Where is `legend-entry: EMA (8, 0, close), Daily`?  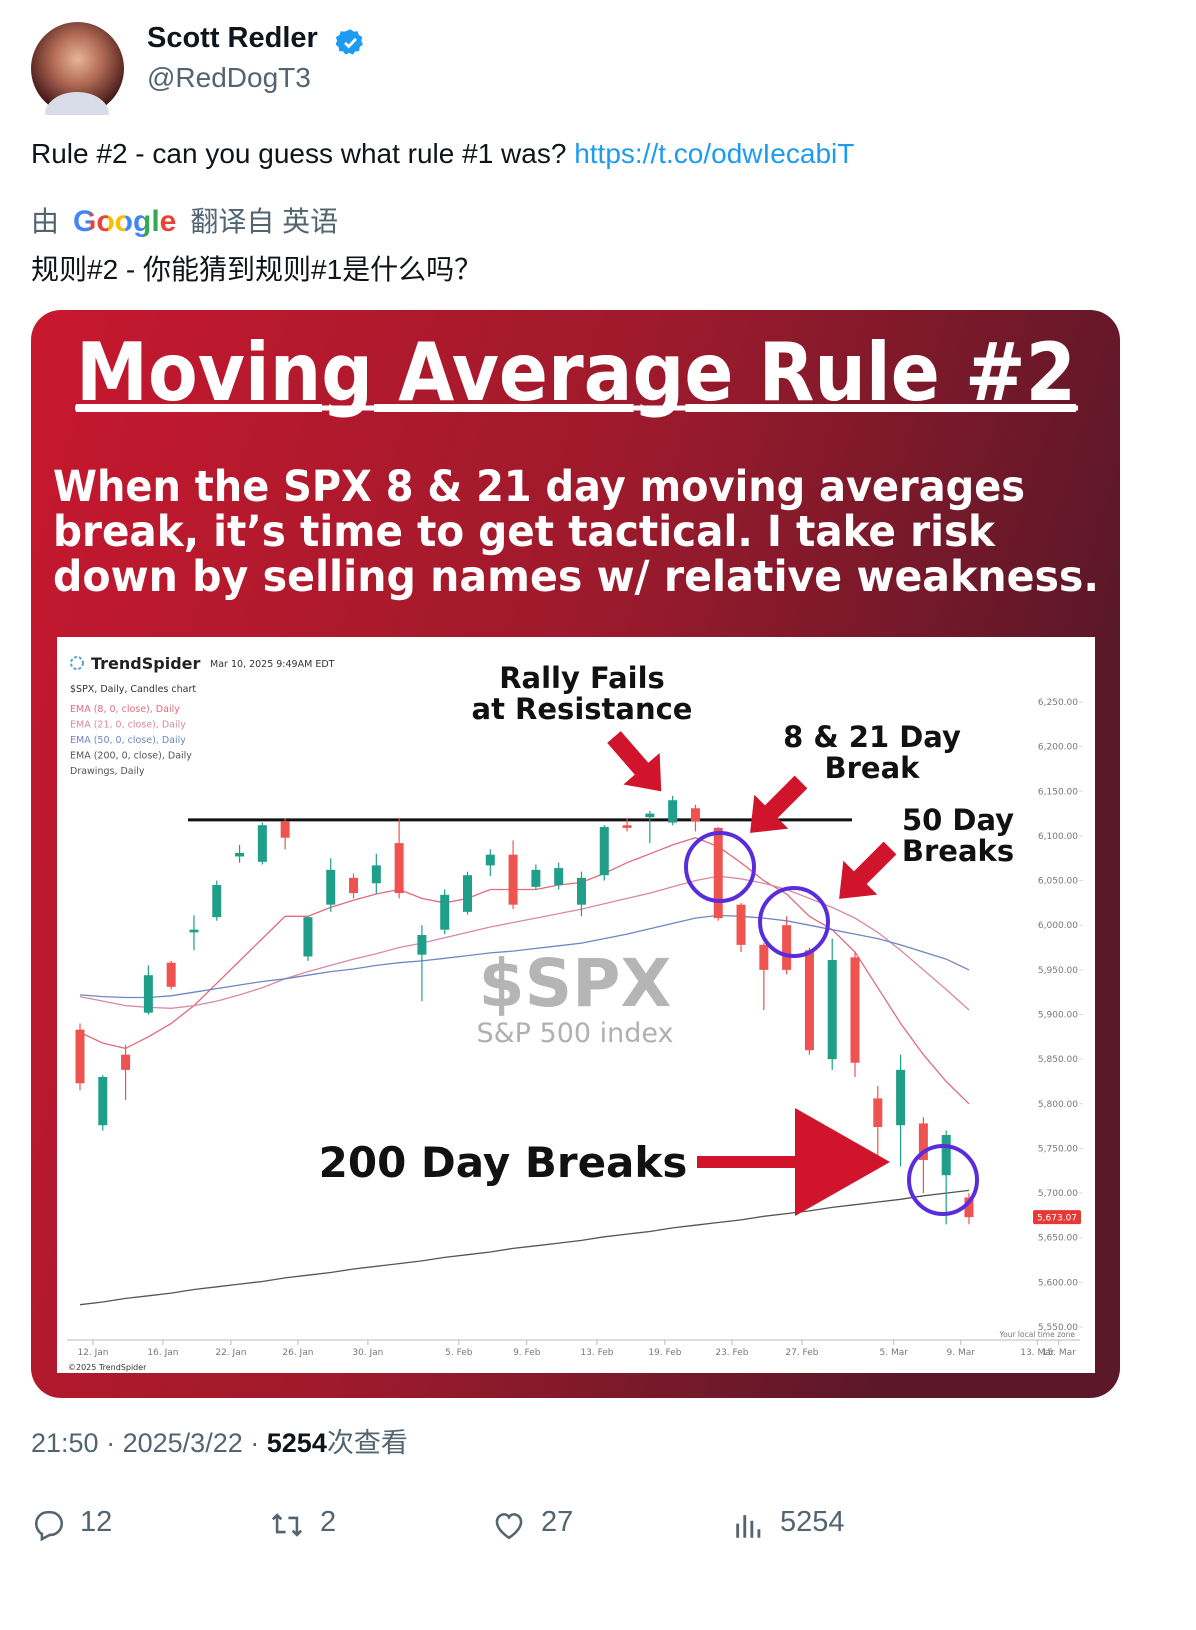 legend-entry: EMA (8, 0, close), Daily is located at coordinates (125, 709).